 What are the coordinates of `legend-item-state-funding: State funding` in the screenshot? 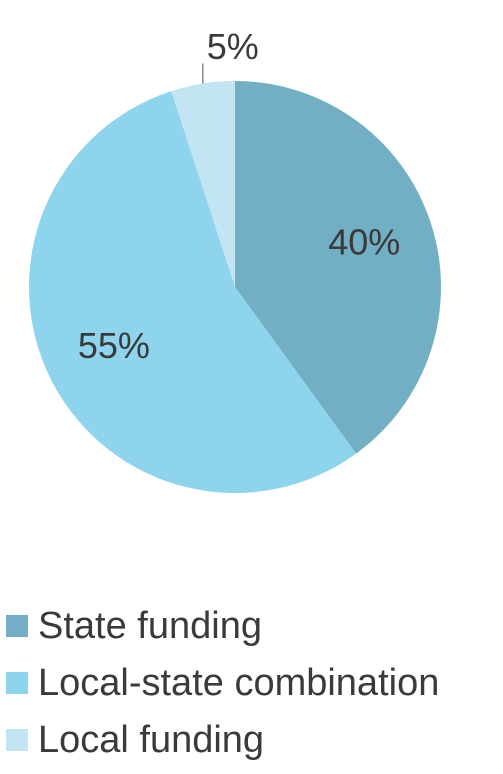 It's located at (222, 625).